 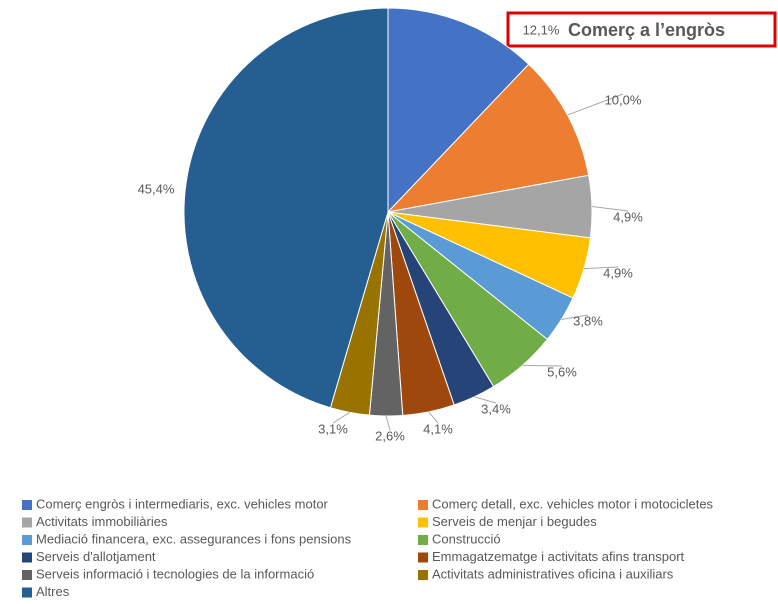 I want to click on legend-label: Activitats immobiliàries, so click(x=102, y=521).